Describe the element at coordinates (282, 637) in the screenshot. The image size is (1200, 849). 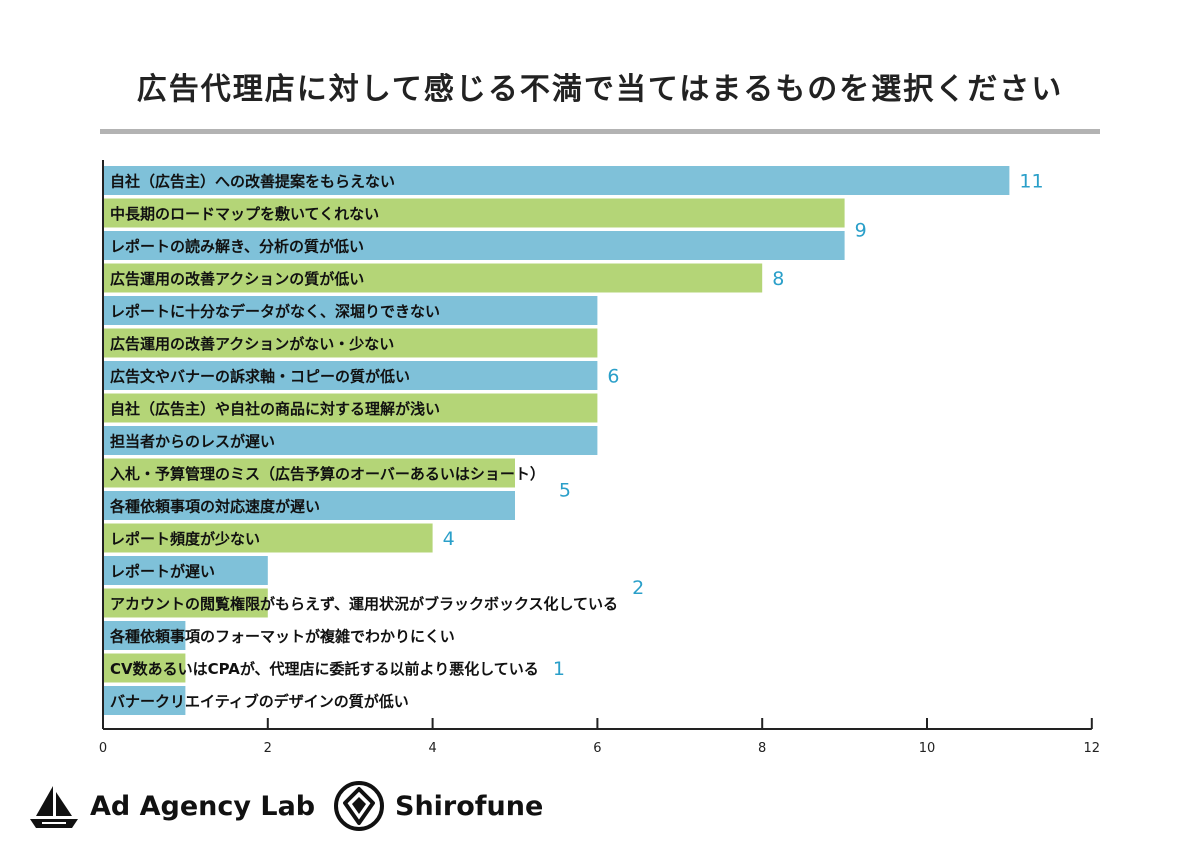
I see `bar-label-14: 各種依頼事項のフォーマットが複雑でわかりにくい` at that location.